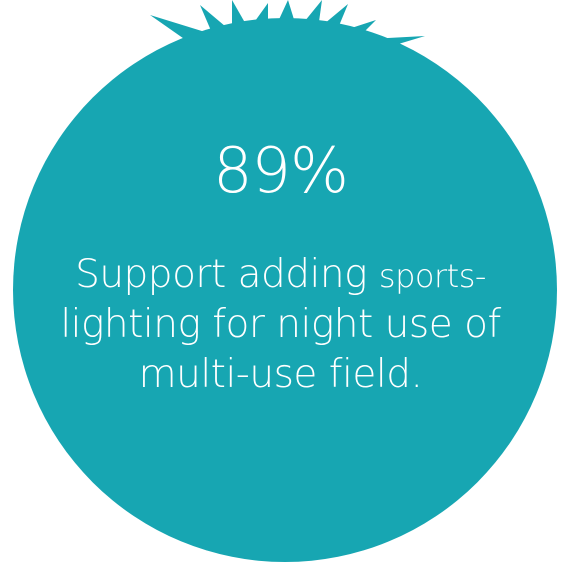  I want to click on caption-line-2: lighting for night use of, so click(280, 324).